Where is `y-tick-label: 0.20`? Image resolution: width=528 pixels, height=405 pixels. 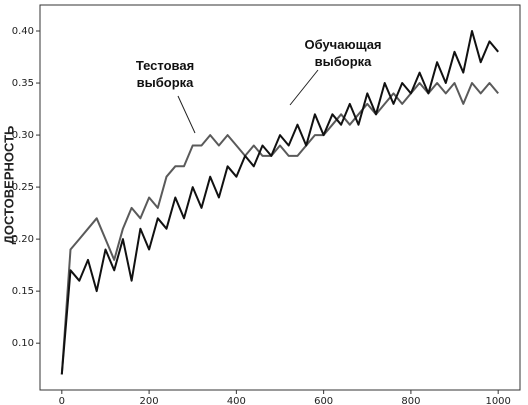 y-tick-label: 0.20 is located at coordinates (23, 239).